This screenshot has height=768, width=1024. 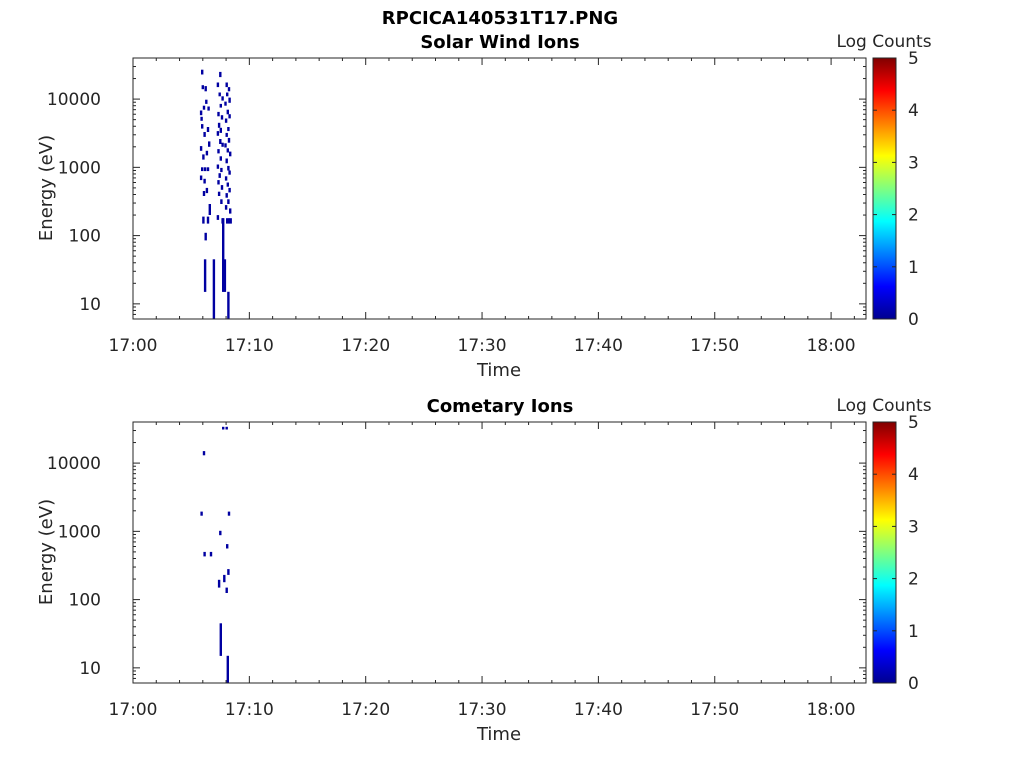 What do you see at coordinates (500, 18) in the screenshot?
I see `figure-title: RPCICA140531T17.PNG` at bounding box center [500, 18].